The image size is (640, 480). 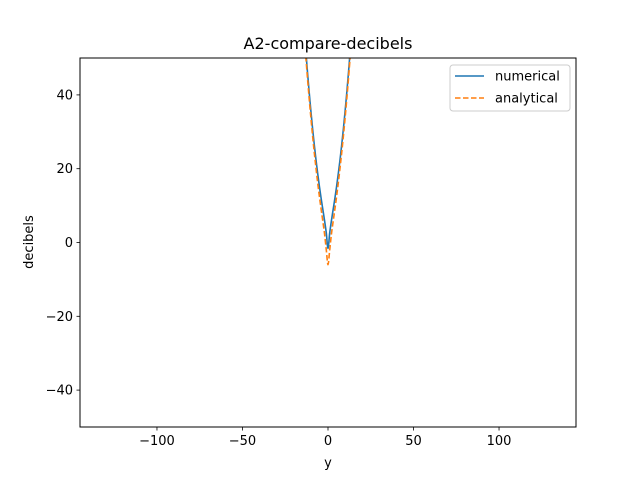 I want to click on y-axis-label: decibels, so click(x=29, y=242).